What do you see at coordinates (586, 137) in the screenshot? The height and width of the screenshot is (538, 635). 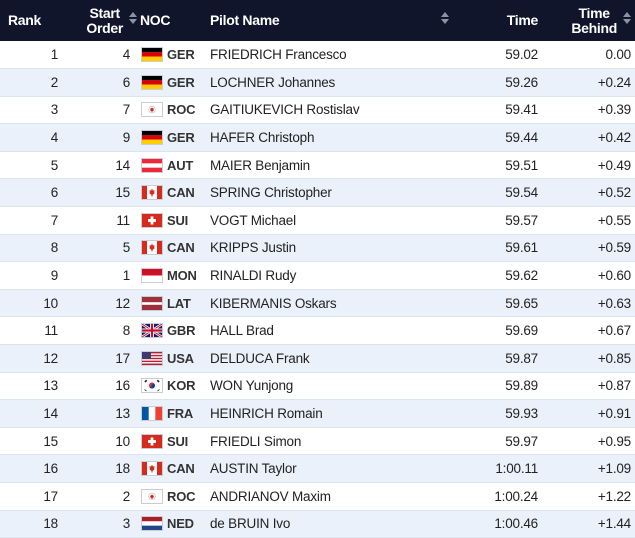 I see `time-behind-cell: +0.42` at bounding box center [586, 137].